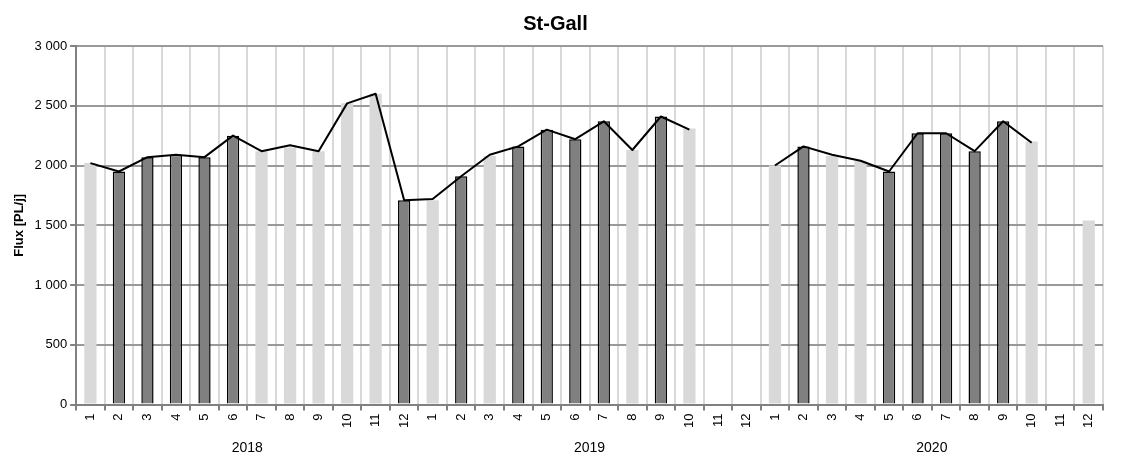 This screenshot has width=1121, height=469. I want to click on text: 2019, so click(589, 446).